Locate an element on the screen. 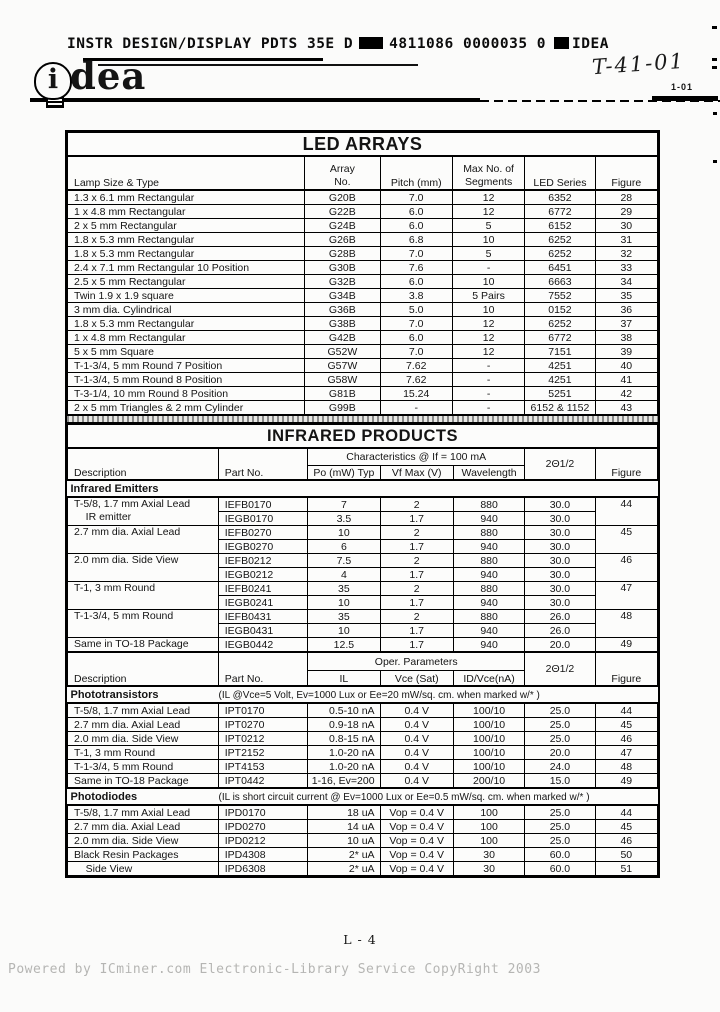  scan-hatch-band is located at coordinates (362, 419).